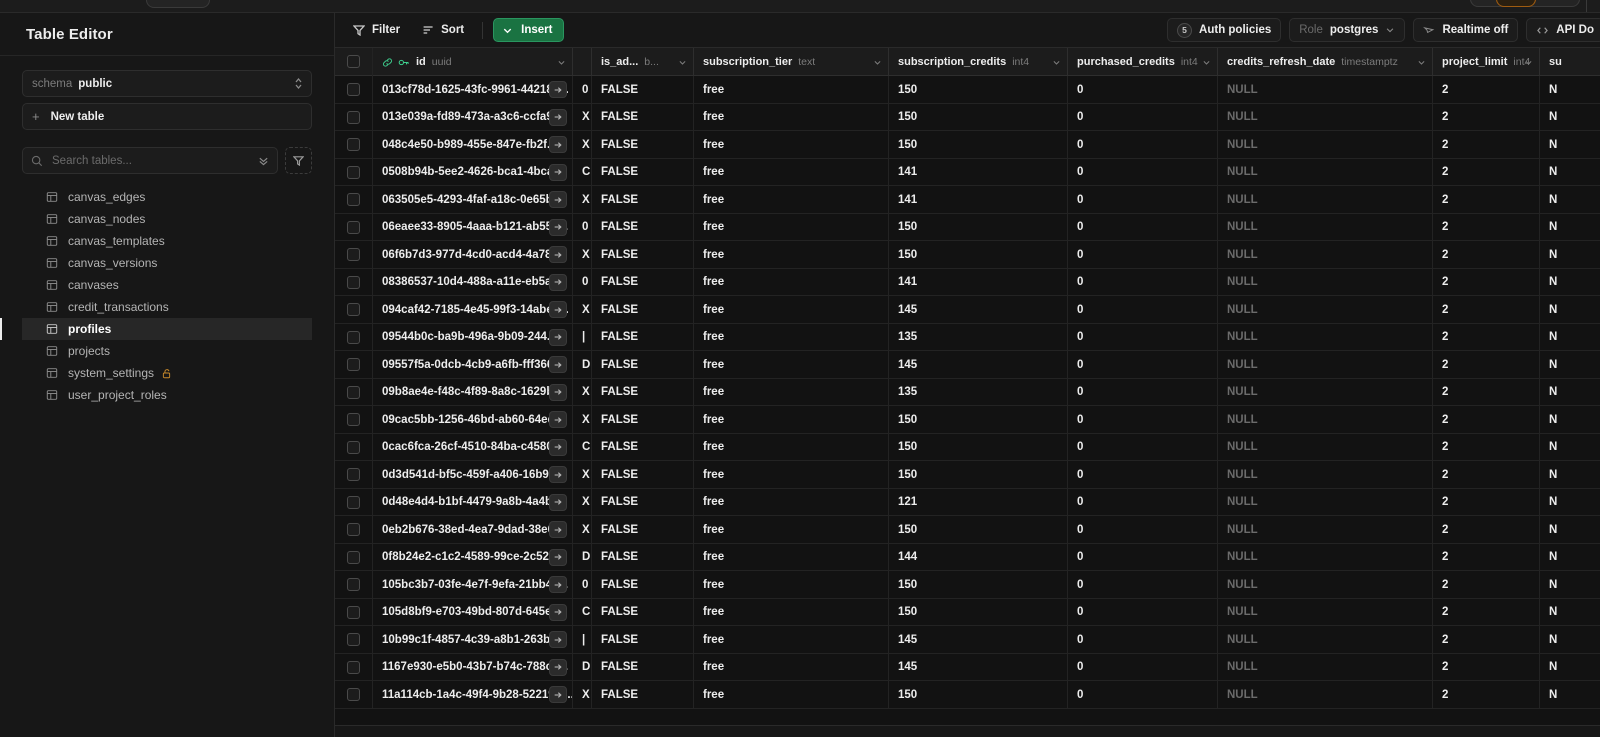  I want to click on select-all-checkbox-cell, so click(354, 62).